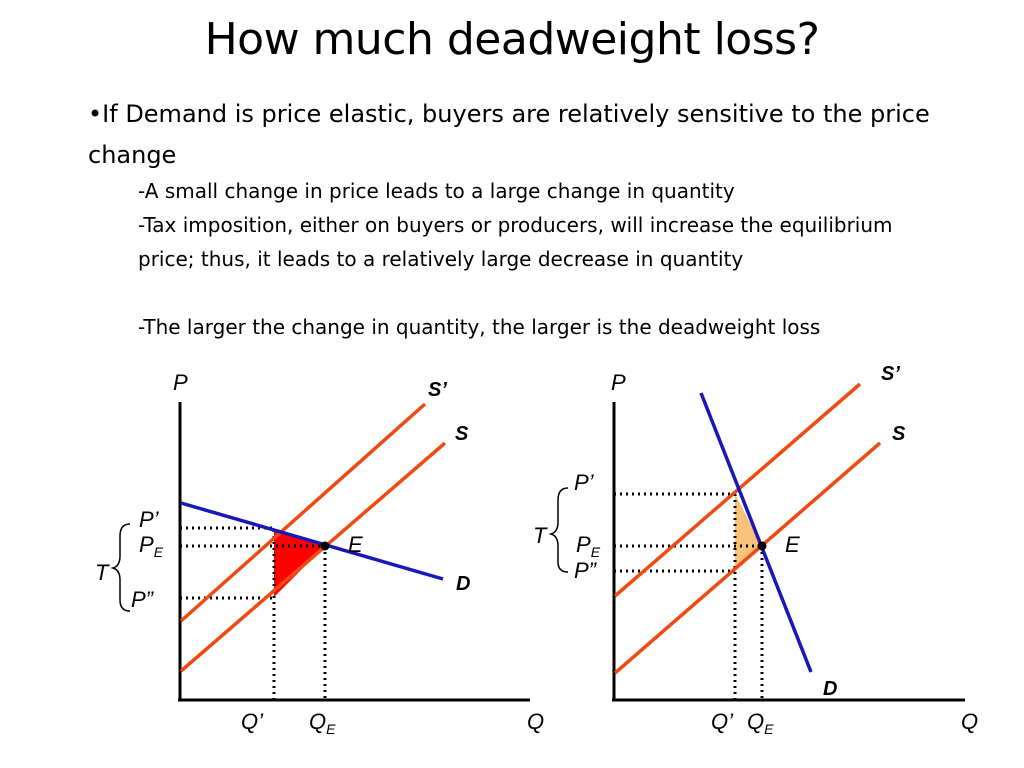 The width and height of the screenshot is (1024, 768). I want to click on left-supply-shifted-label: S’, so click(437, 390).